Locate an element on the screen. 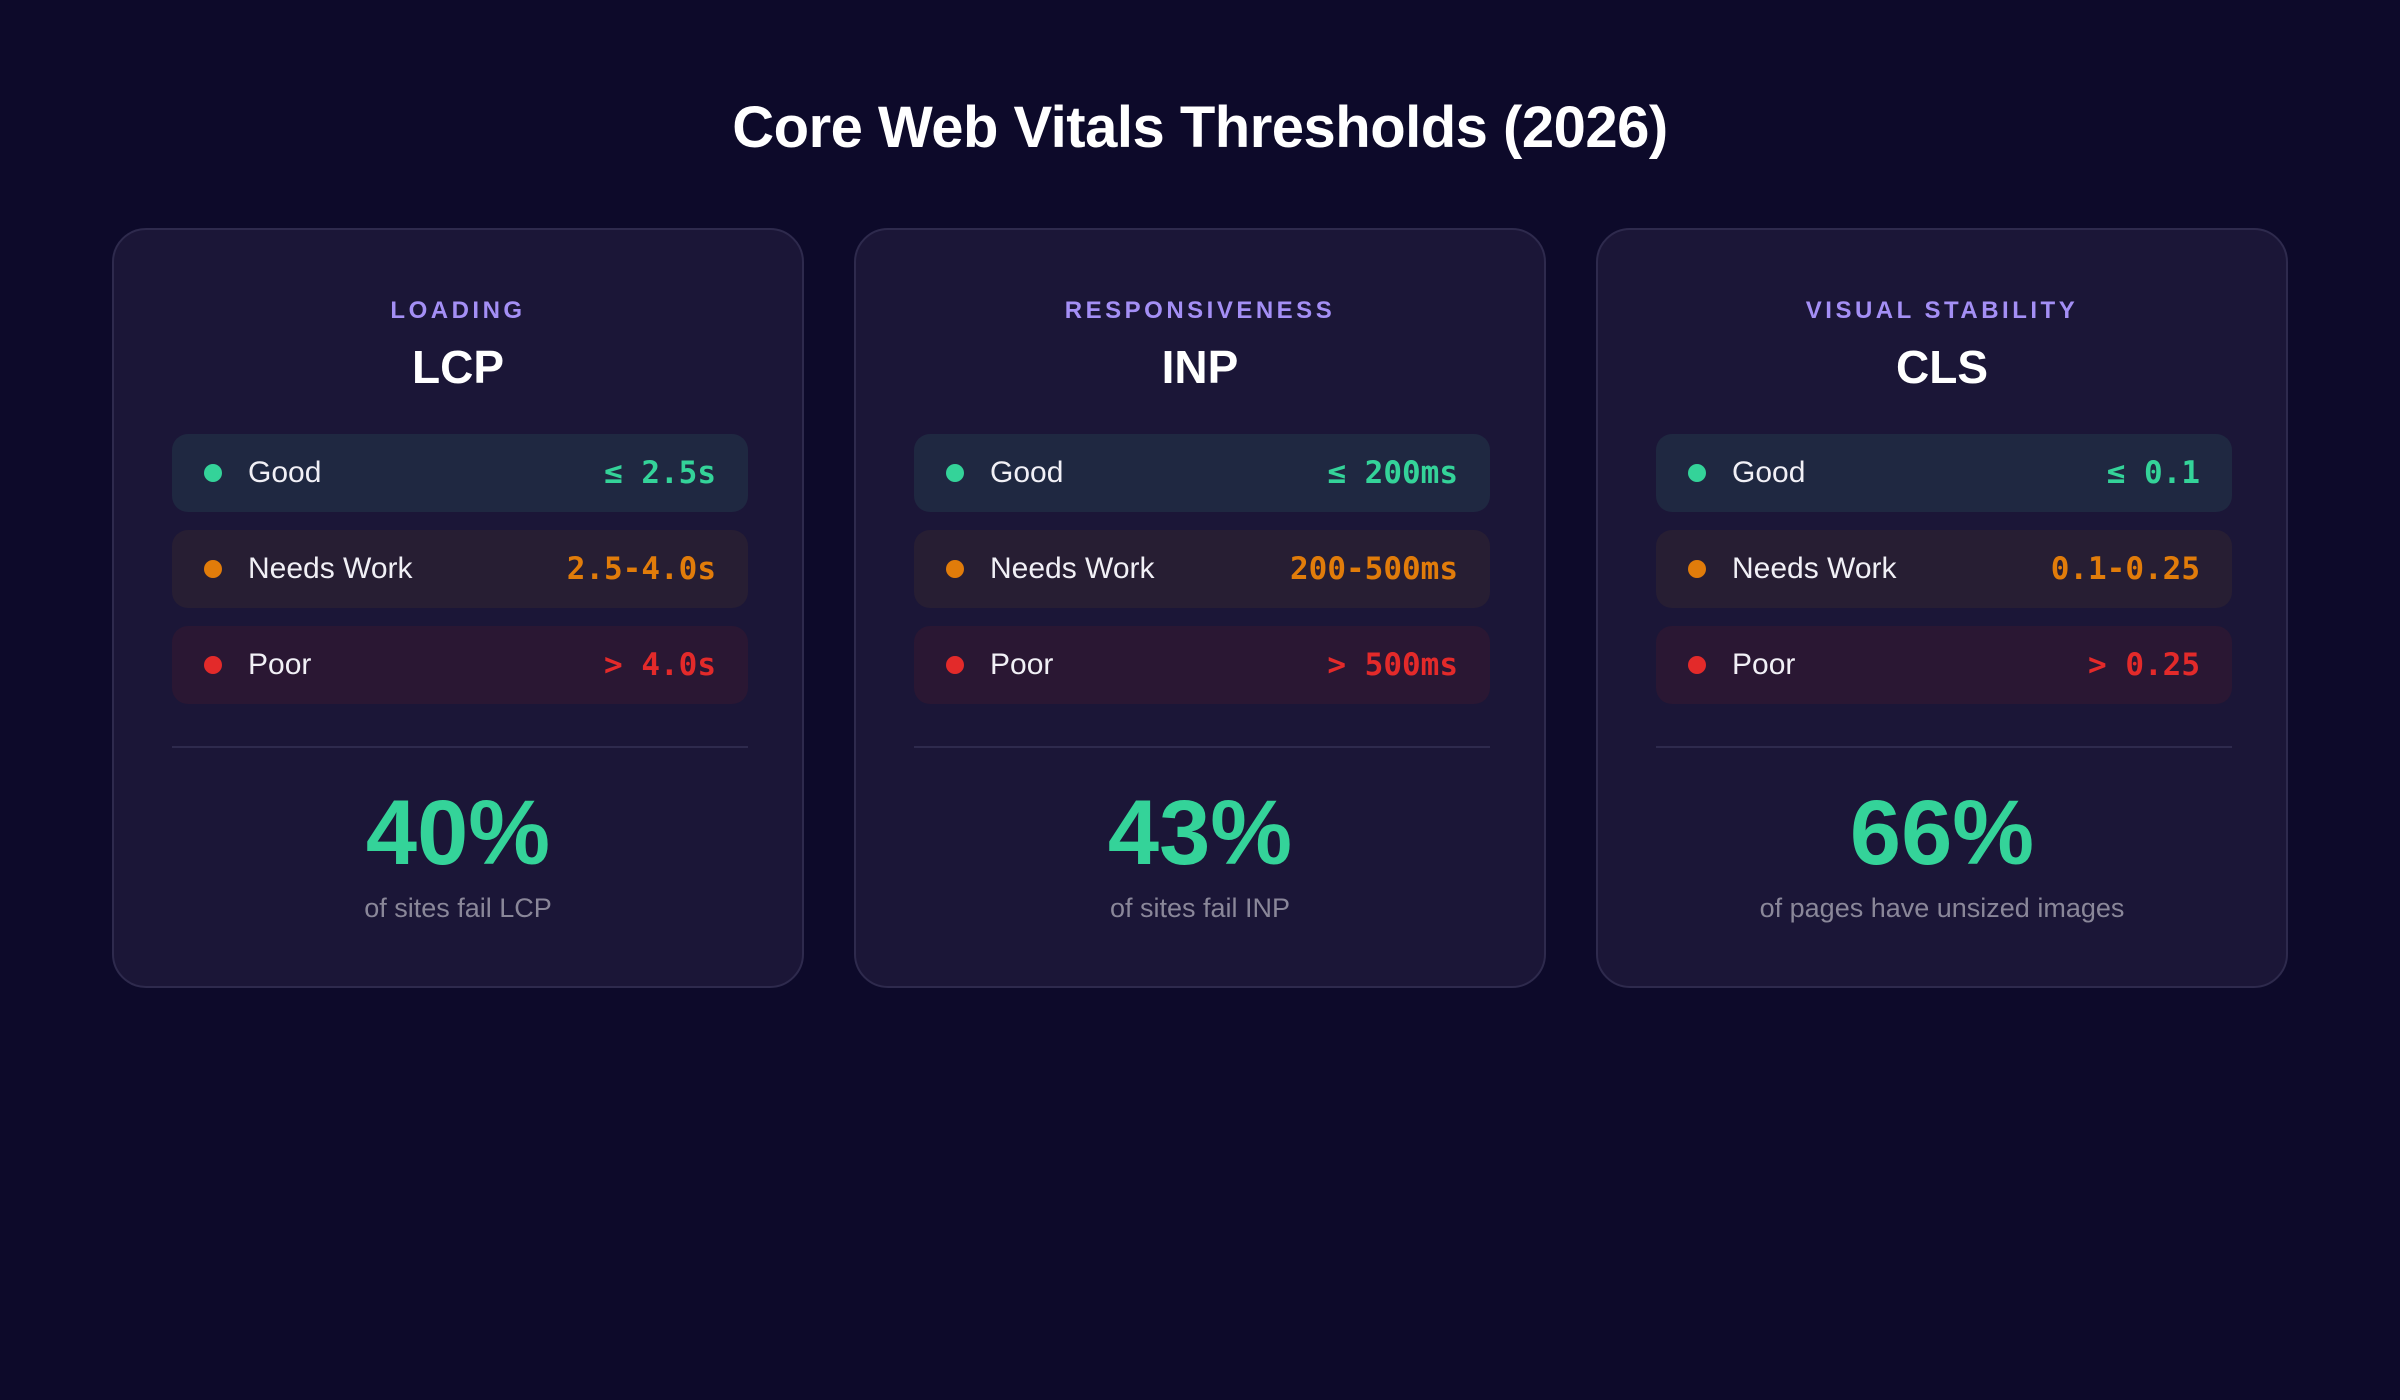  threshold-row-poor: Poor > 0.25 is located at coordinates (1944, 665).